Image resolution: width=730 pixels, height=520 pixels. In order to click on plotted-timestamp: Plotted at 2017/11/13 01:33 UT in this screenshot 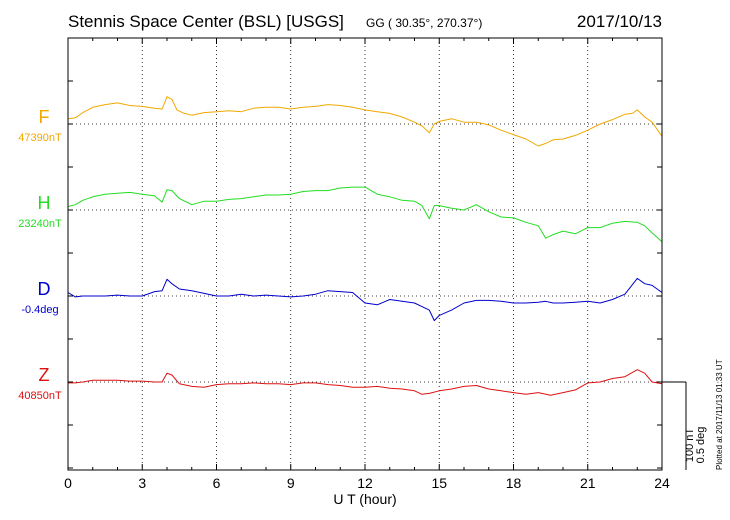, I will do `click(719, 414)`.